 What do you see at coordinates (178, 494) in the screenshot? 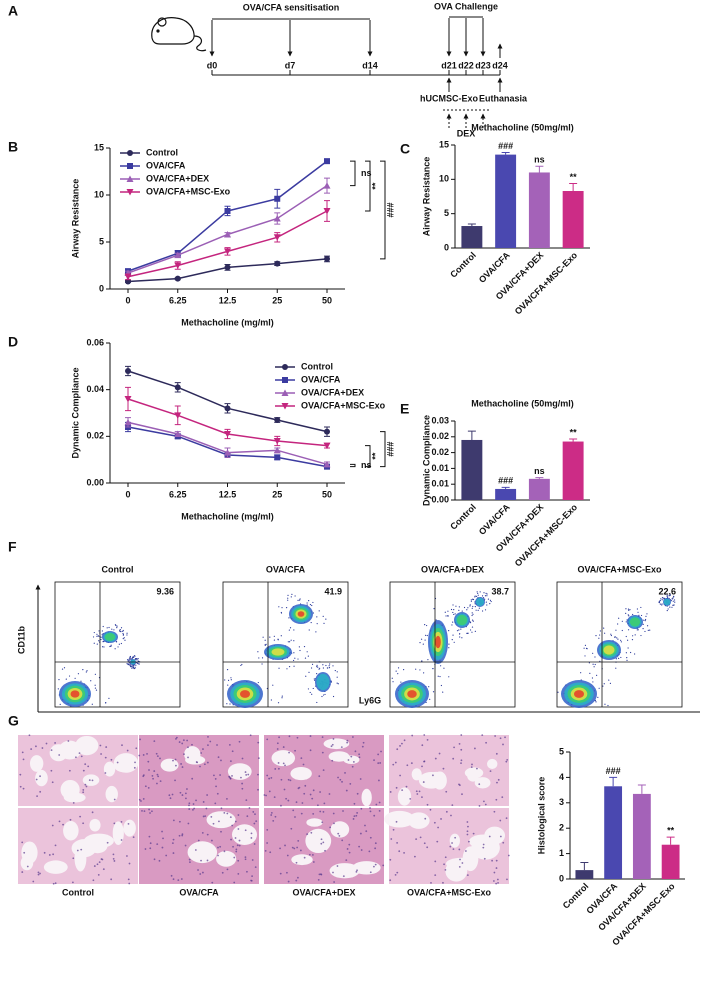
I see `x-tick-label: 6.25` at bounding box center [178, 494].